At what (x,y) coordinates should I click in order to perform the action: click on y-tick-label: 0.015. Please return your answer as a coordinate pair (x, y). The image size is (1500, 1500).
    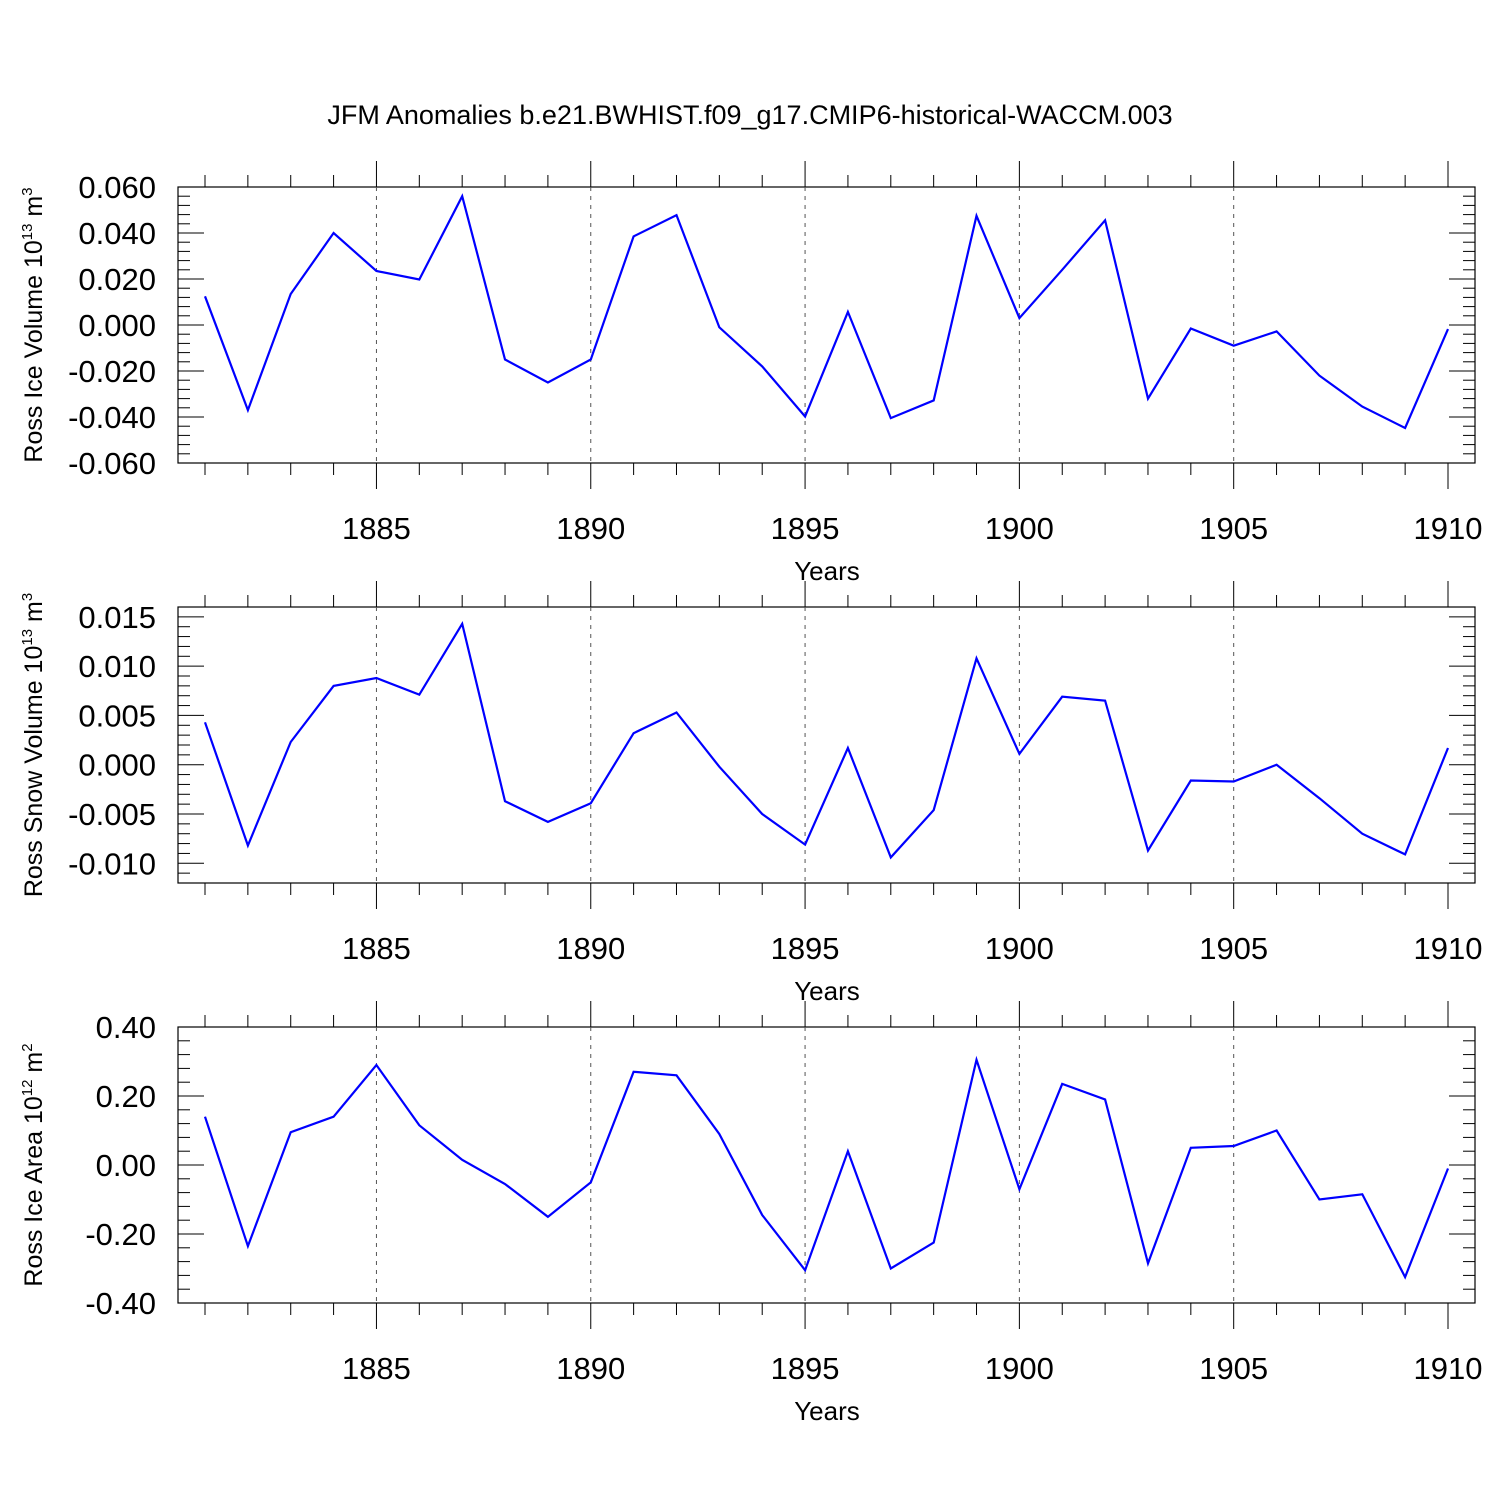
    Looking at the image, I should click on (117, 617).